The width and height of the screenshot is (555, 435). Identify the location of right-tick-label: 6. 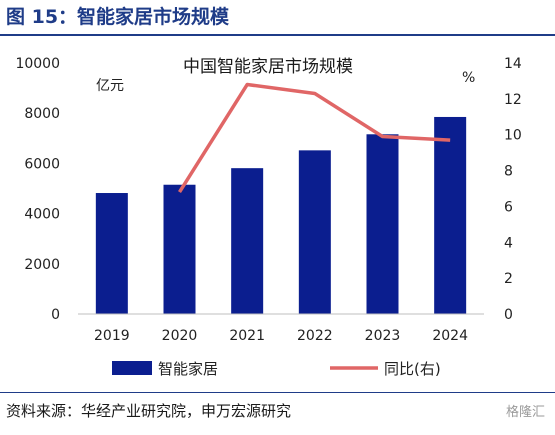
(508, 207).